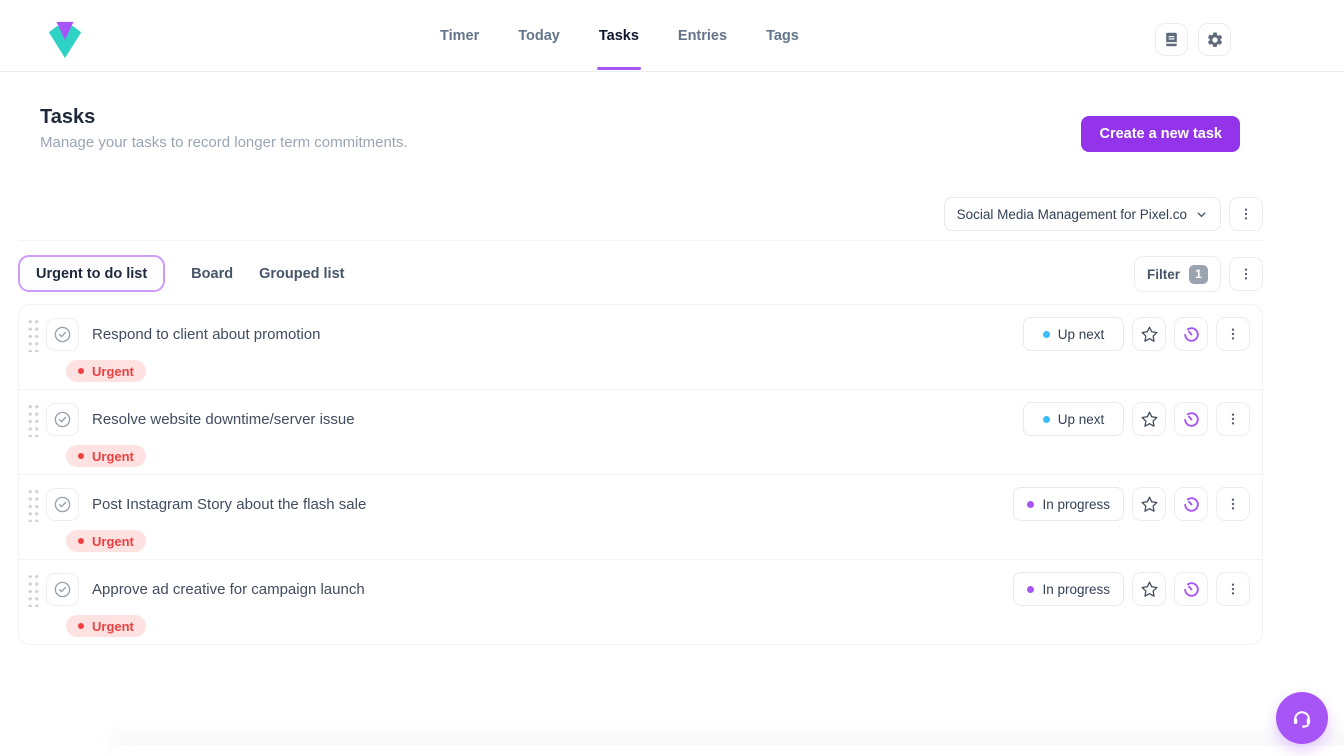 The height and width of the screenshot is (756, 1344). I want to click on nav-tab-timer: Timer, so click(459, 36).